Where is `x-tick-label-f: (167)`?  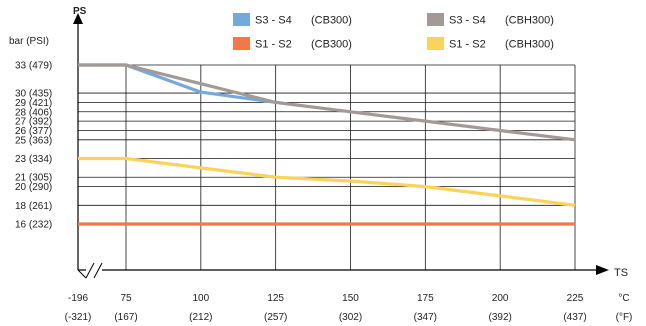
x-tick-label-f: (167) is located at coordinates (125, 317).